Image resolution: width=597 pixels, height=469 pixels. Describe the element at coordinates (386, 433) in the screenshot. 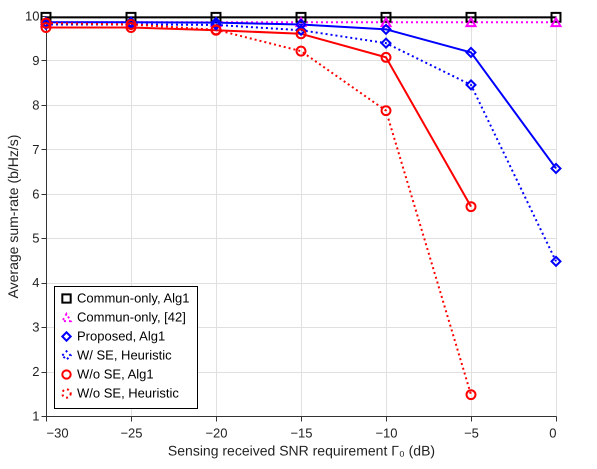

I see `x-tick-label: −10` at that location.